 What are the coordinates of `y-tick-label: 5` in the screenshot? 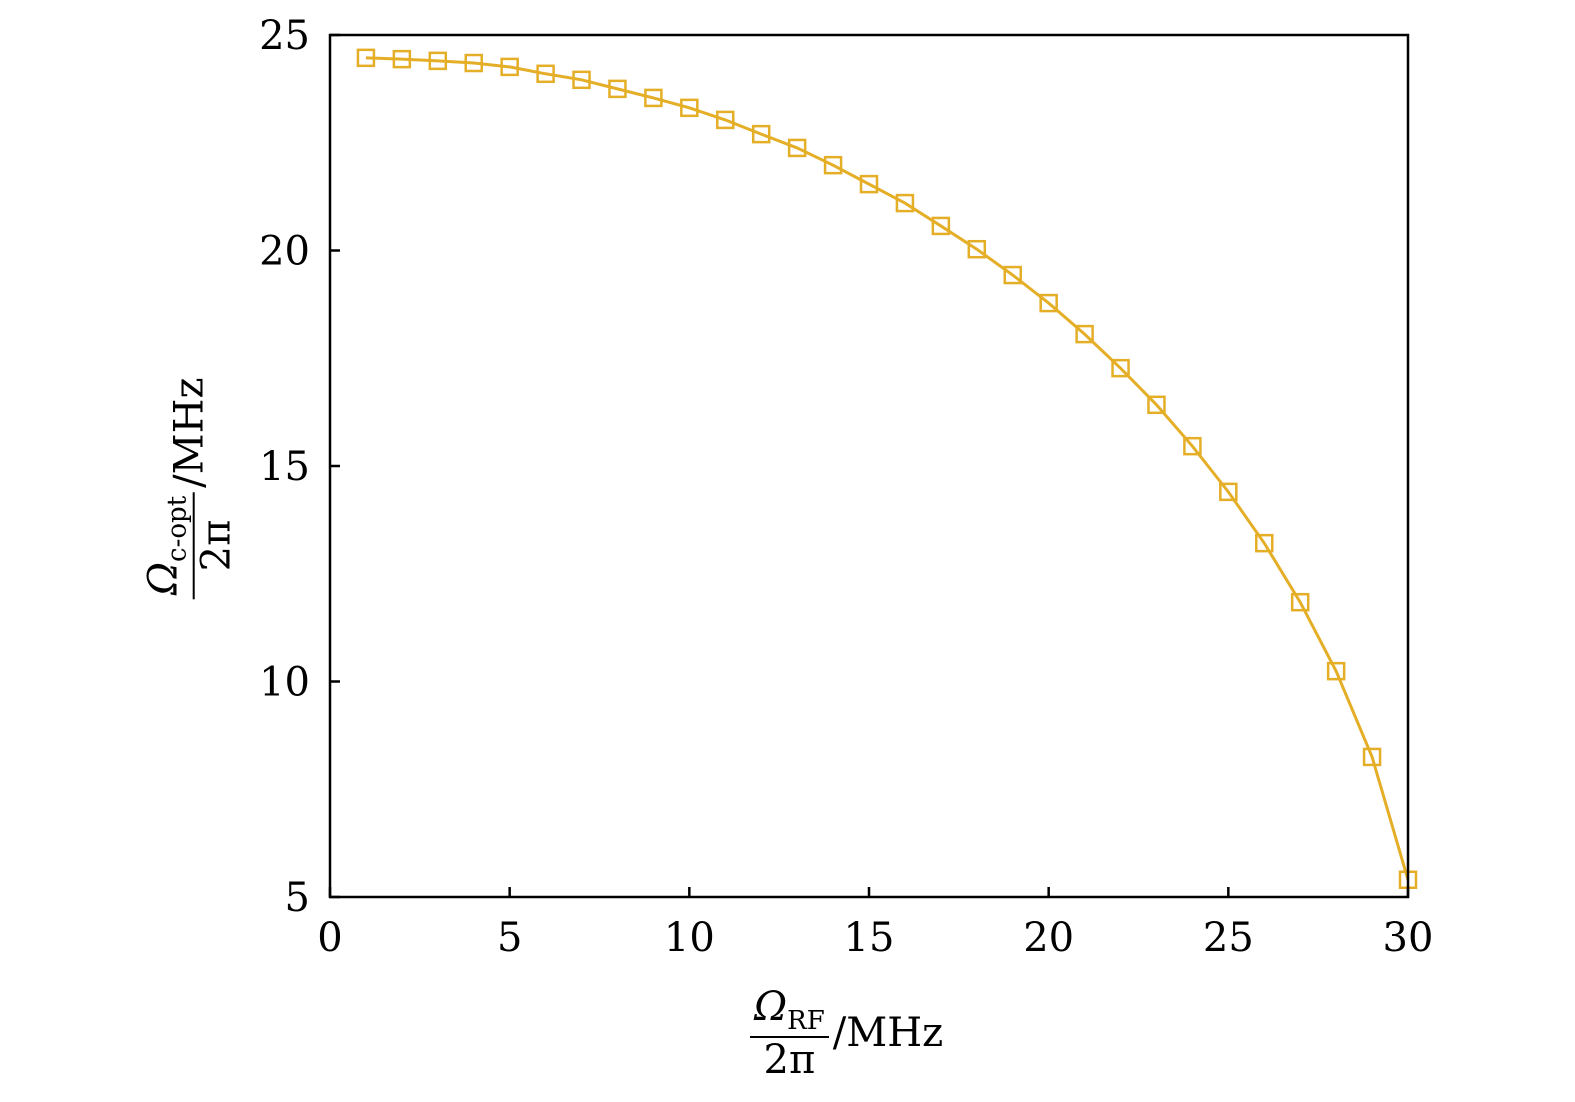 It's located at (297, 898).